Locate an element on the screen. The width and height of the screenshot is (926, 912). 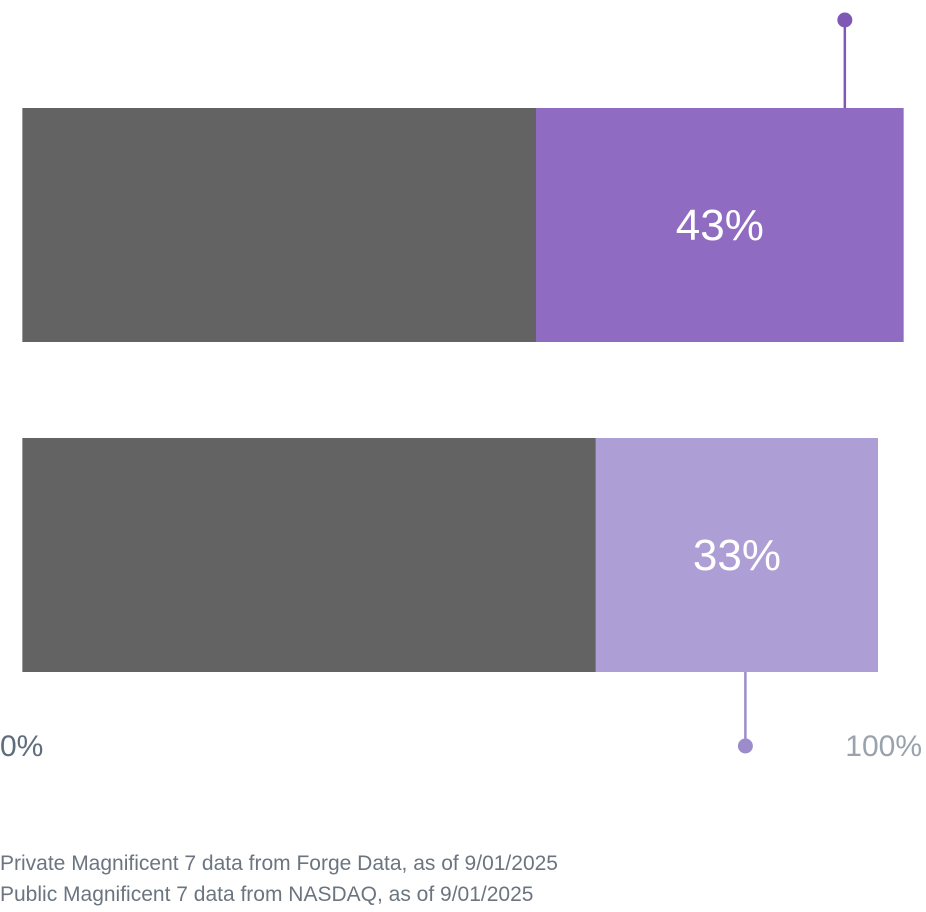
bar-0-base-segment is located at coordinates (279, 225).